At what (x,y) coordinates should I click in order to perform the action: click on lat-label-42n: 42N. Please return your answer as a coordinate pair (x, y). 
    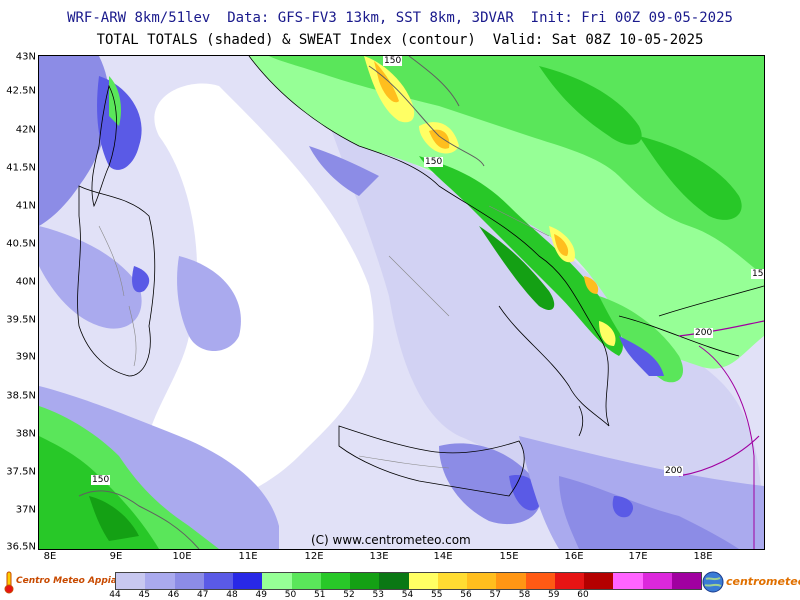
    Looking at the image, I should click on (25, 130).